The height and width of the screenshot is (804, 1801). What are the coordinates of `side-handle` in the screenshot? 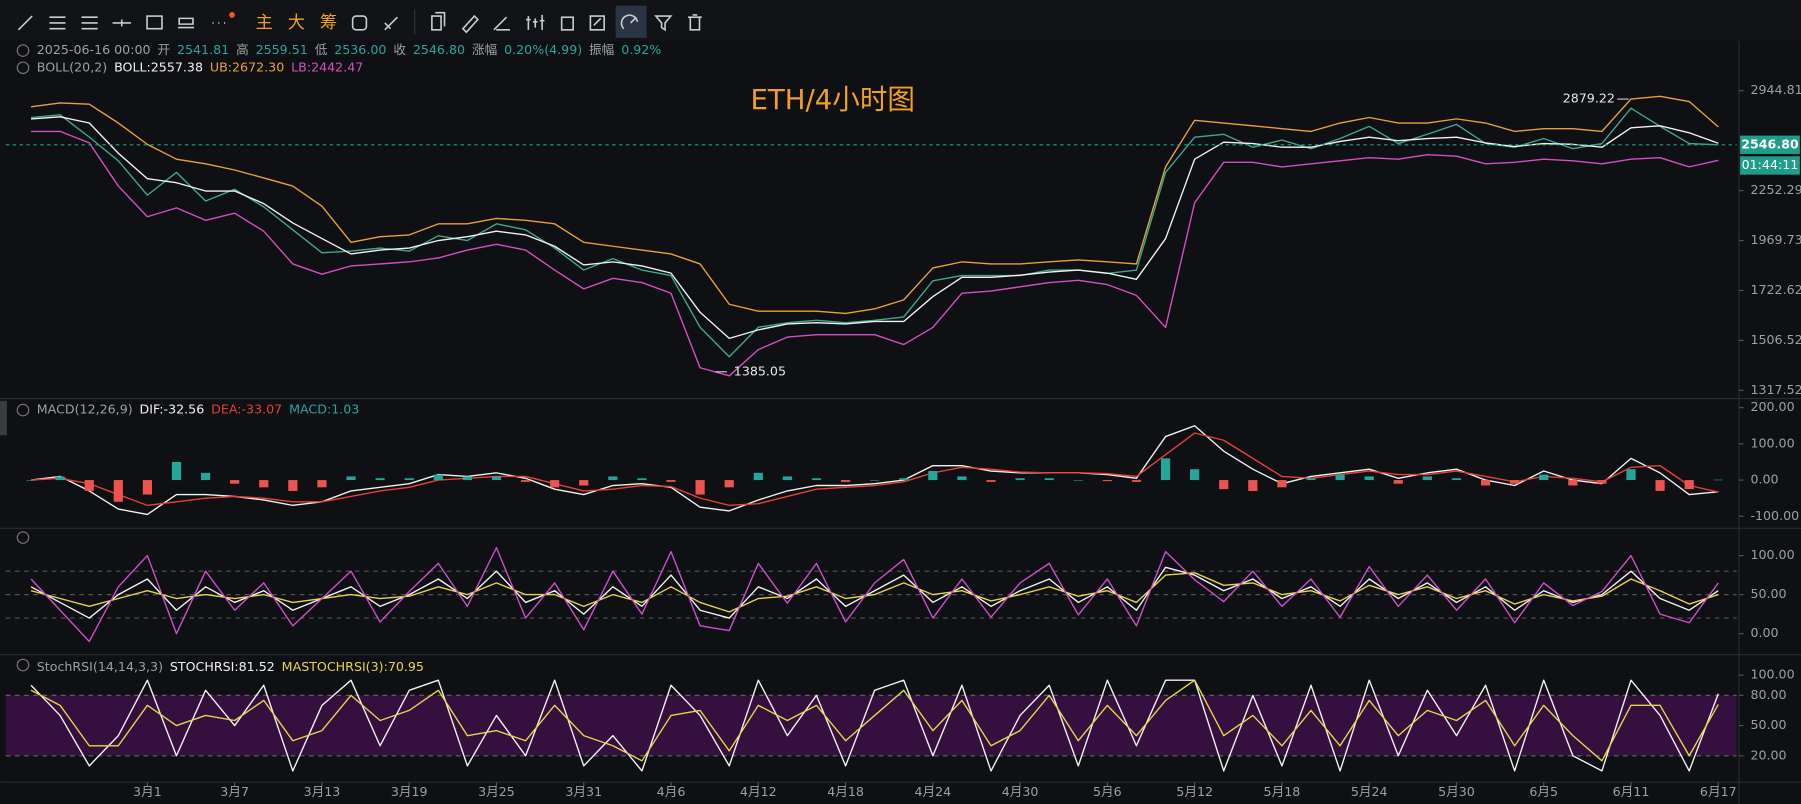 It's located at (3, 418).